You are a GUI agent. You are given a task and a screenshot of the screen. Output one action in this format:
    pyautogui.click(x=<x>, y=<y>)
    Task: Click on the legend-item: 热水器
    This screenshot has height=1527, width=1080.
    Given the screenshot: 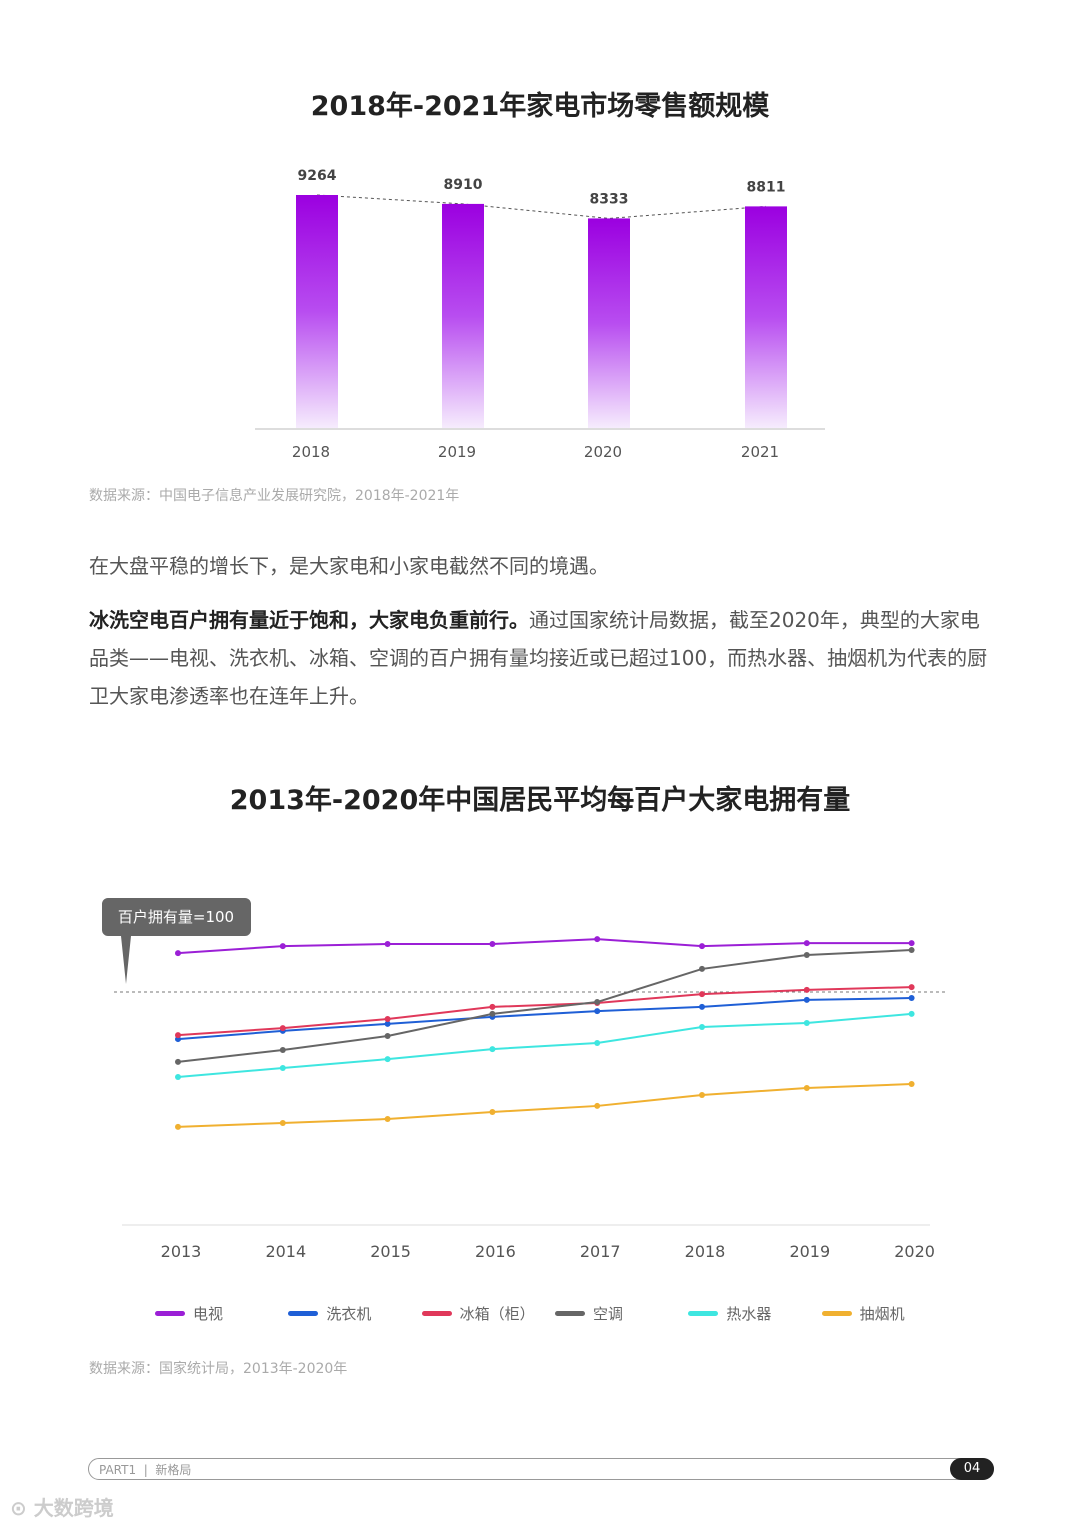 What is the action you would take?
    pyautogui.click(x=754, y=1313)
    